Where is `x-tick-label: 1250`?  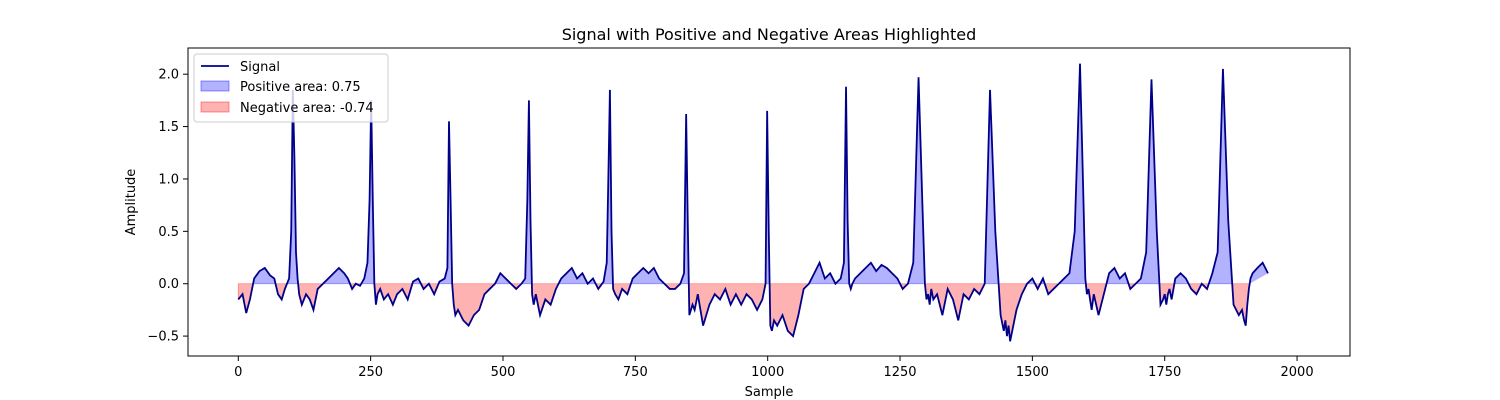
x-tick-label: 1250 is located at coordinates (899, 372).